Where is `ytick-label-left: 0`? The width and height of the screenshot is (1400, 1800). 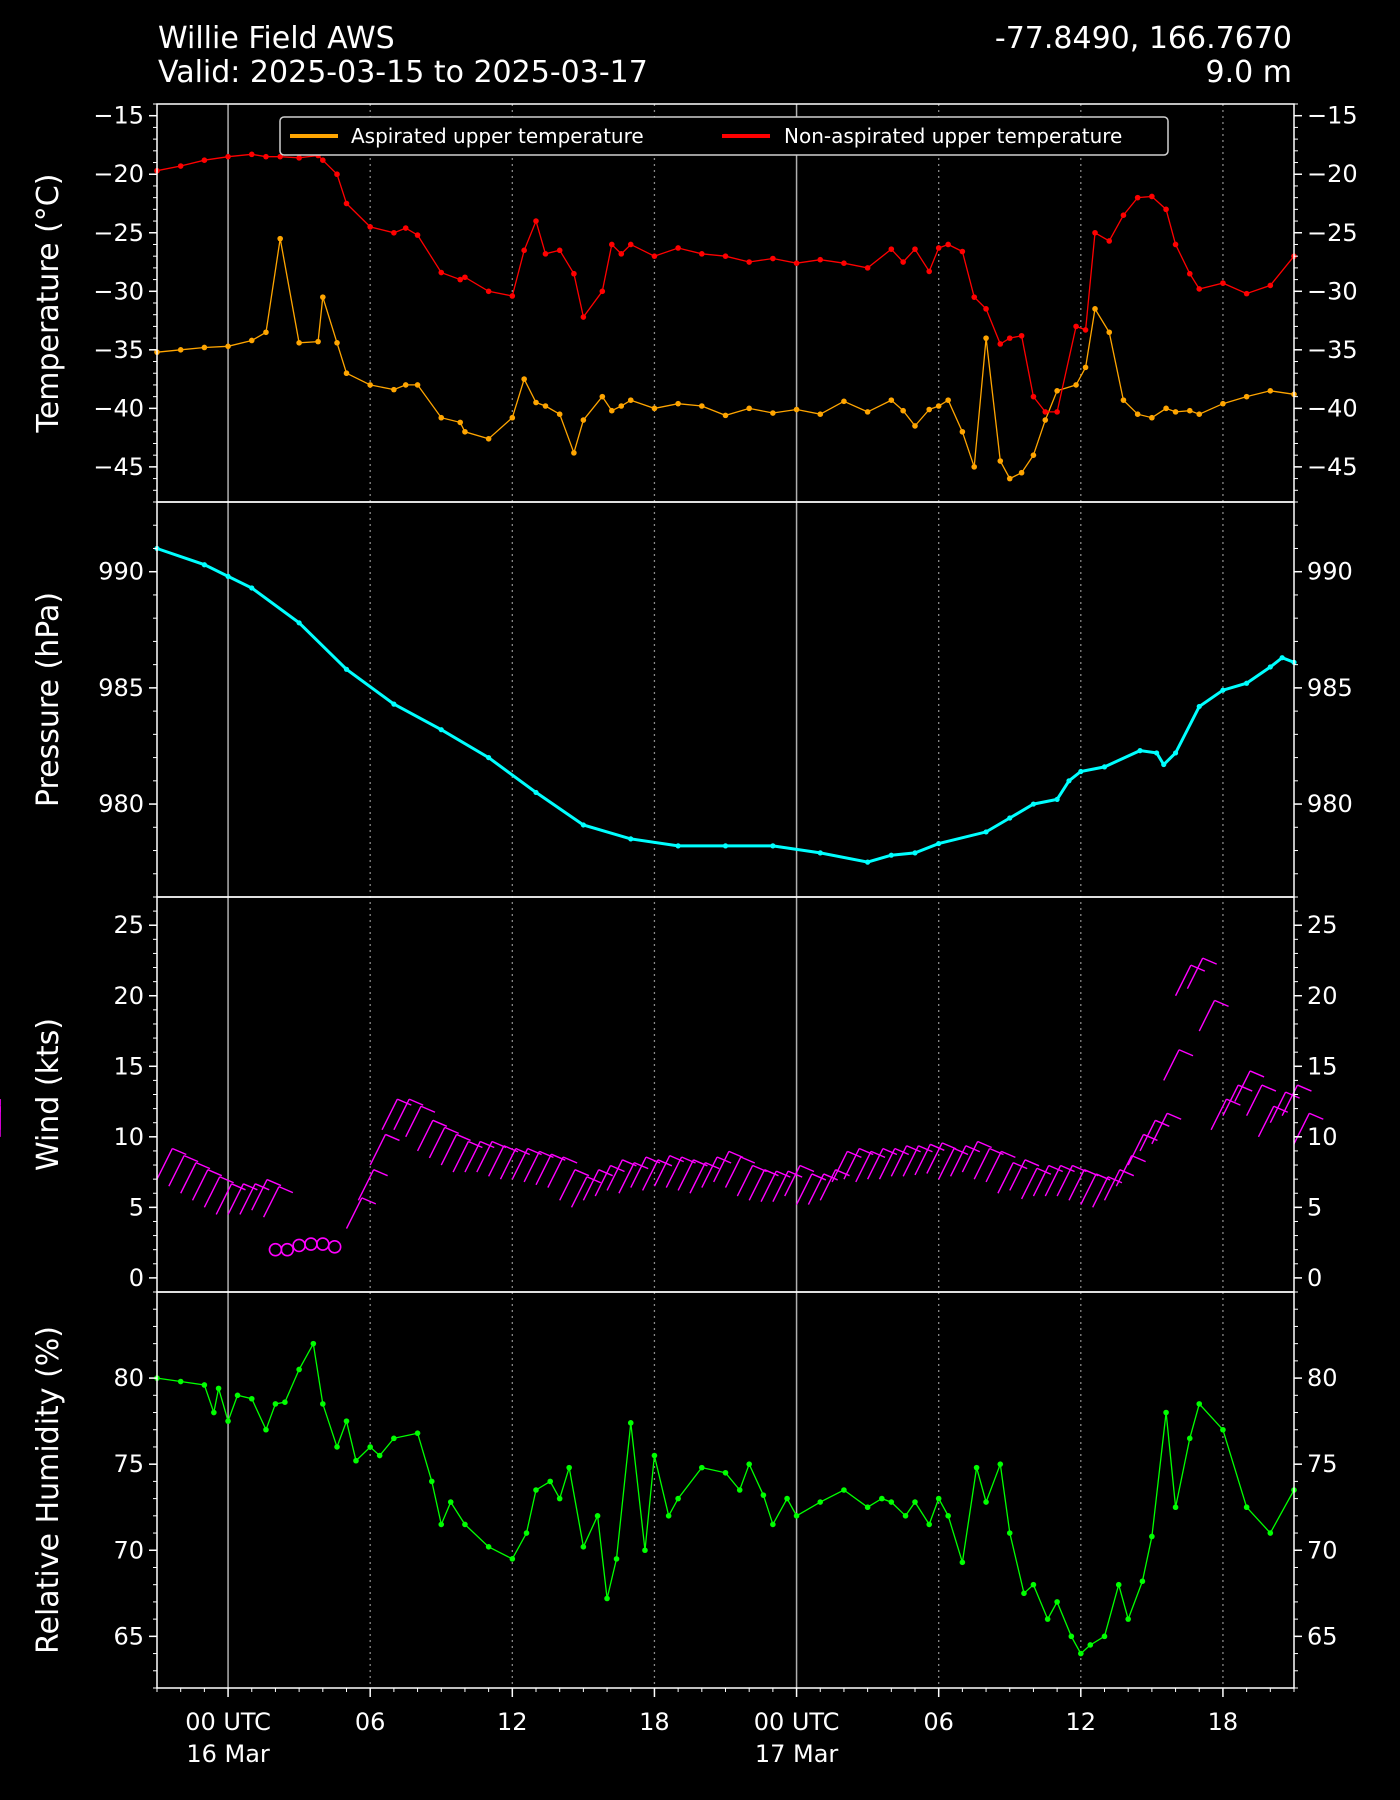
ytick-label-left: 0 is located at coordinates (136, 1278).